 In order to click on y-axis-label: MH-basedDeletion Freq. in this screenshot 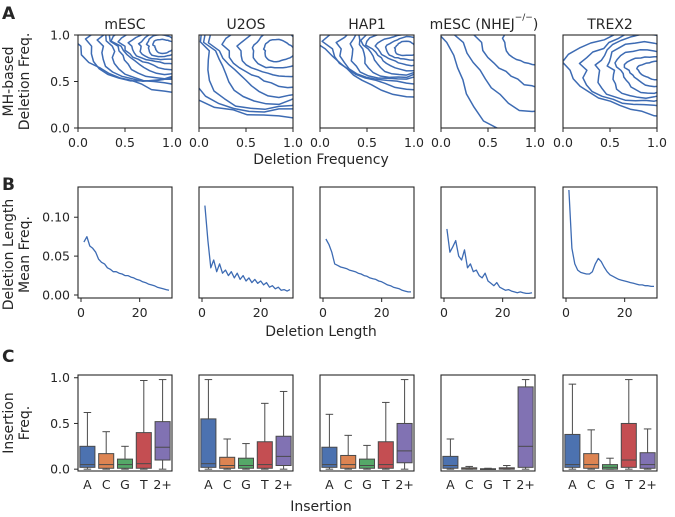, I will do `click(17, 82)`.